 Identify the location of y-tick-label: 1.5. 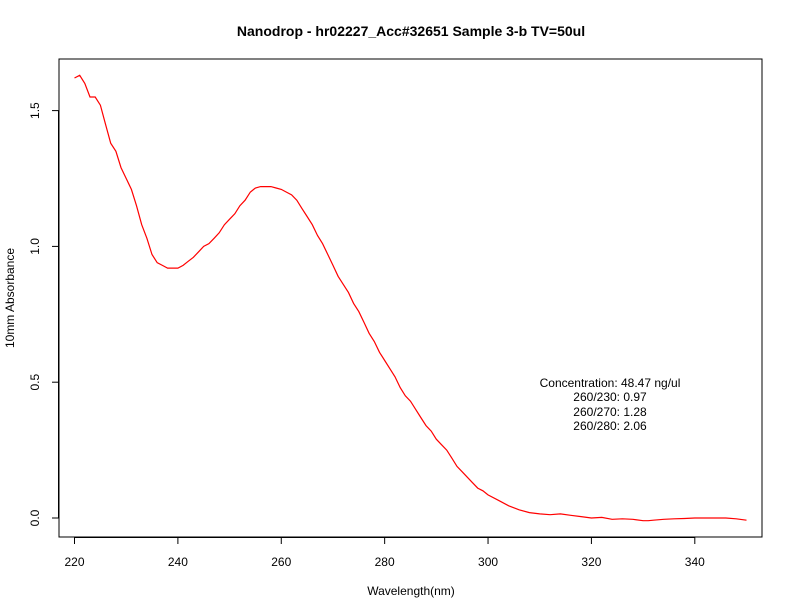
(35, 110).